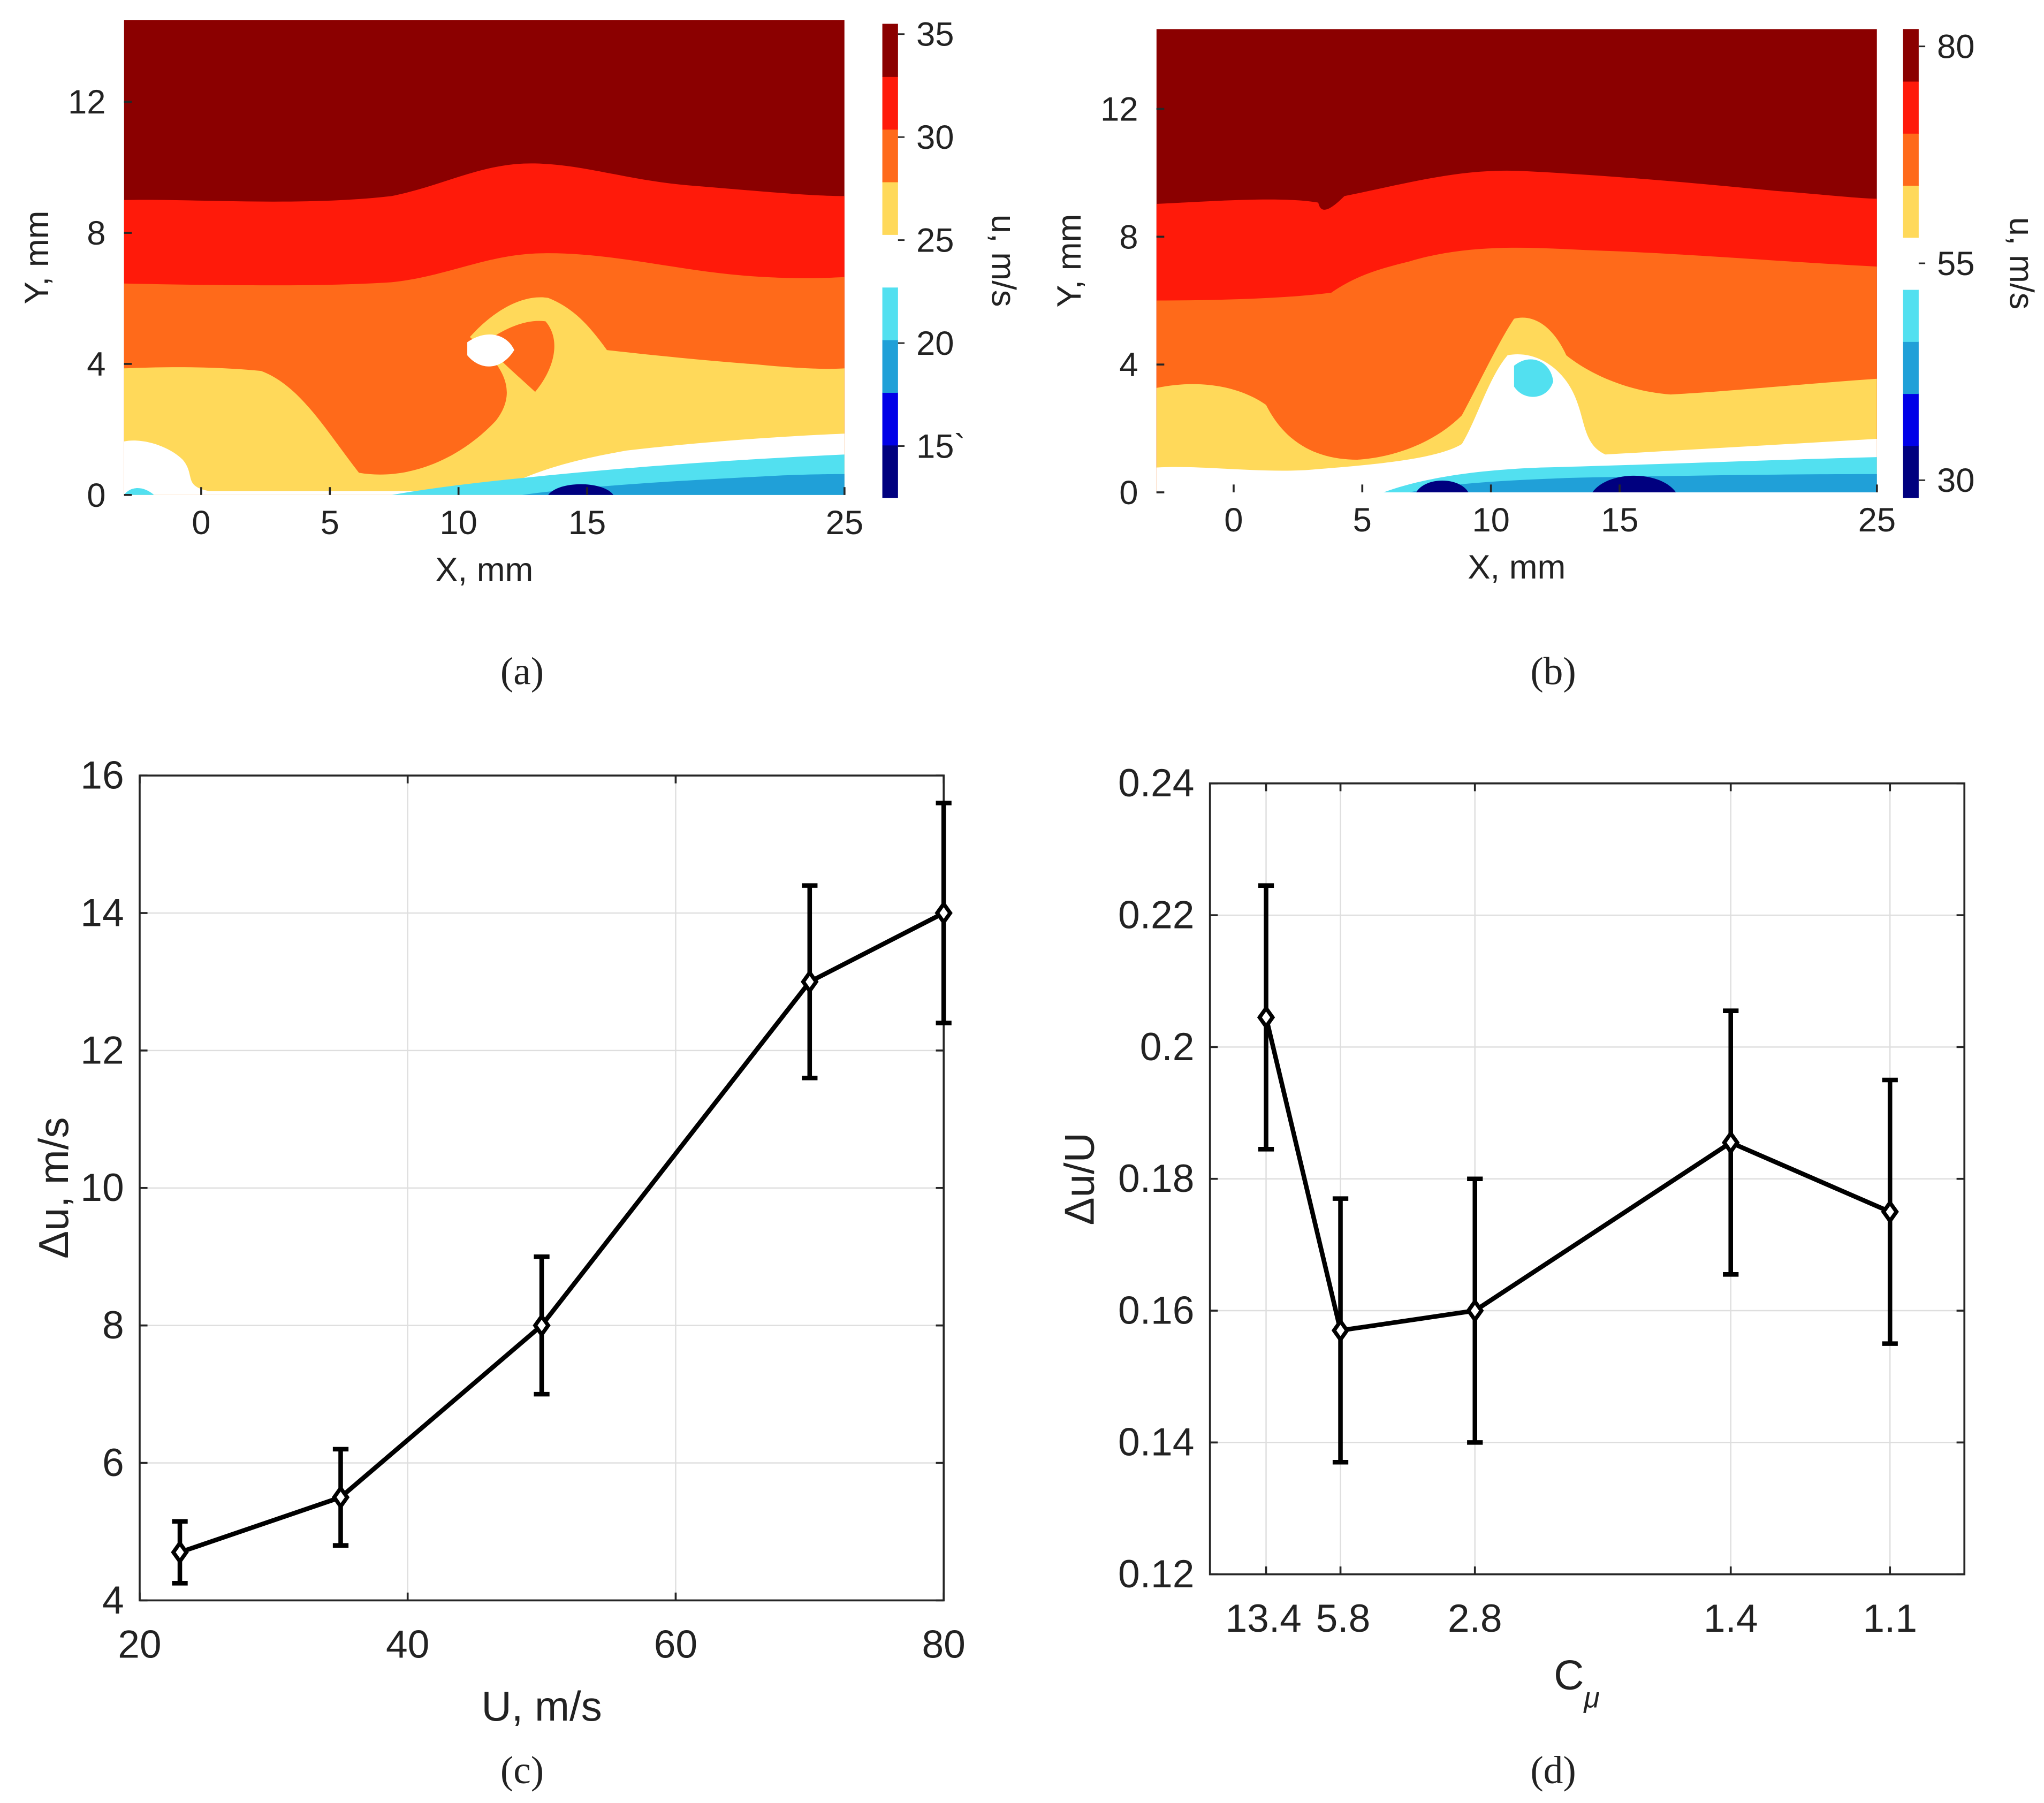 Image resolution: width=2044 pixels, height=1803 pixels. I want to click on y-tick-label-a: 8, so click(96, 233).